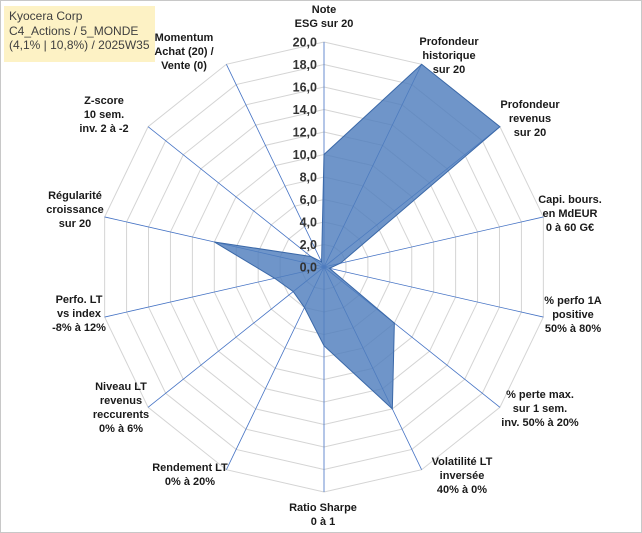 This screenshot has width=642, height=533. Describe the element at coordinates (540, 409) in the screenshot. I see `axis-label: % perte max. sur 1 sem. inv. 50% à 20%` at that location.